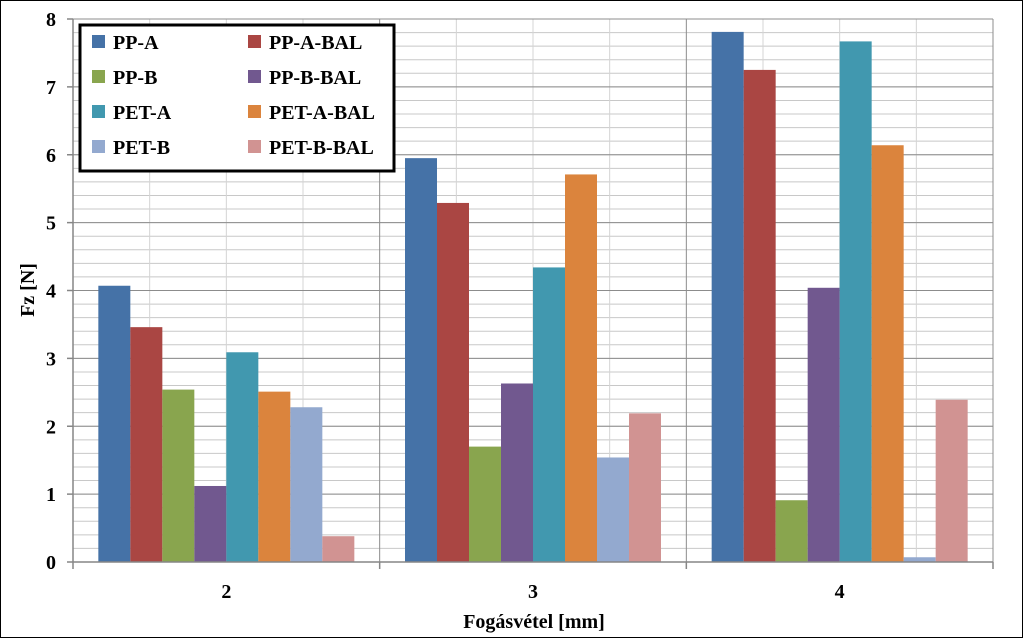  Describe the element at coordinates (51, 156) in the screenshot. I see `y-tick-label: 6` at that location.